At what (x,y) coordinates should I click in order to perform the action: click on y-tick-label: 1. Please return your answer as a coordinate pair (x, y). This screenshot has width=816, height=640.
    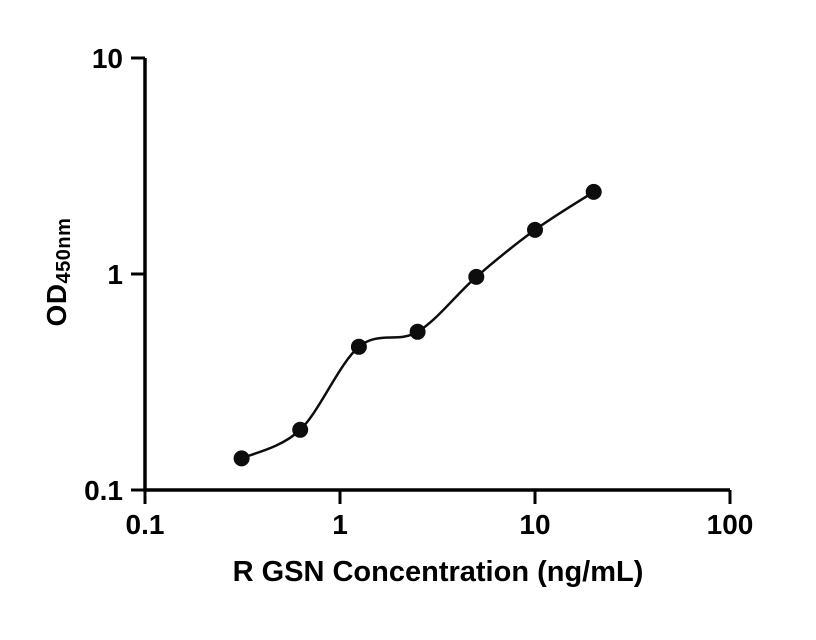
    Looking at the image, I should click on (115, 274).